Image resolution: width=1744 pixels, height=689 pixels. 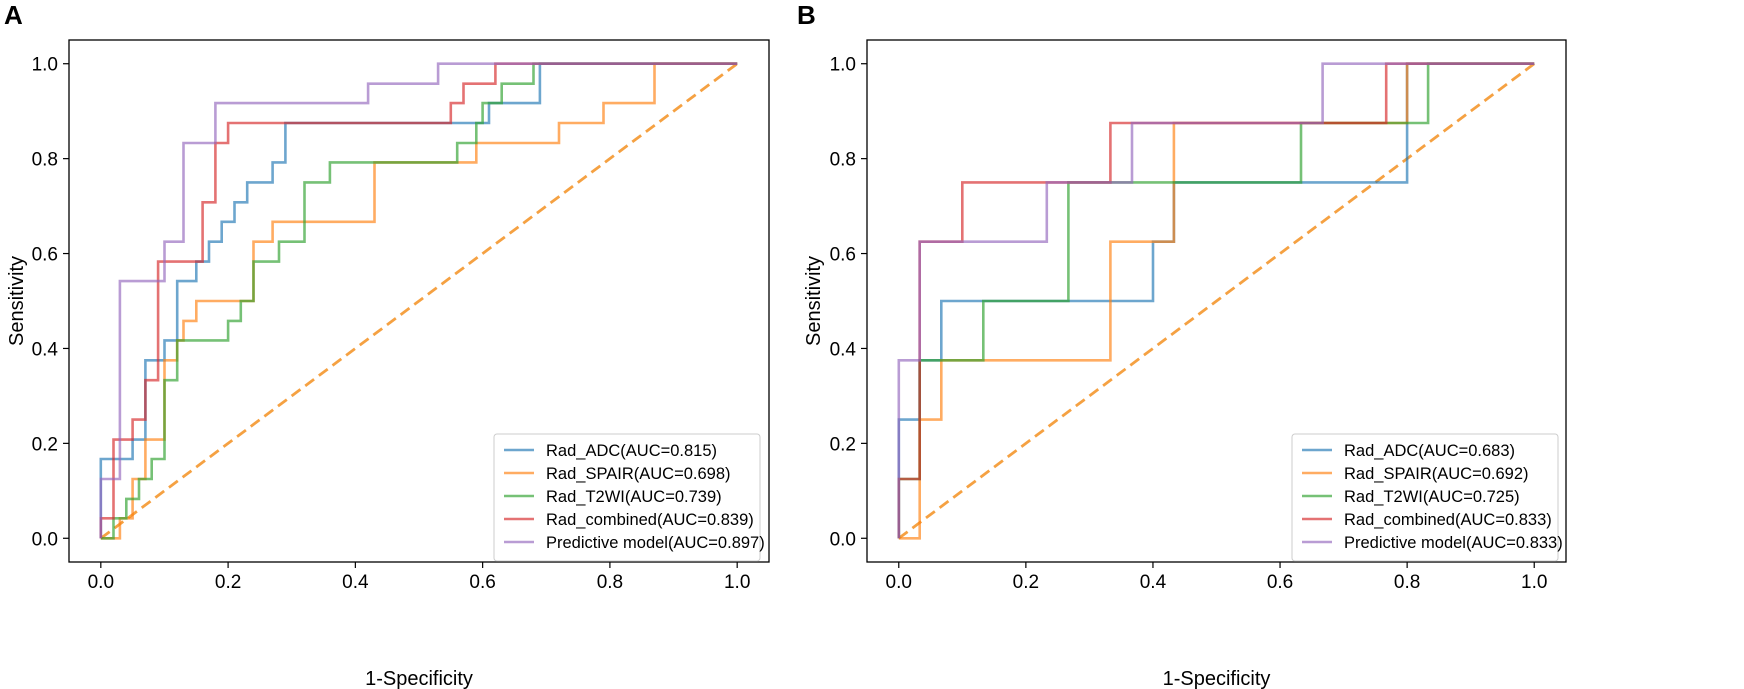 What do you see at coordinates (1436, 474) in the screenshot?
I see `legend-entry: Rad_SPAIR(AUC=0.692)` at bounding box center [1436, 474].